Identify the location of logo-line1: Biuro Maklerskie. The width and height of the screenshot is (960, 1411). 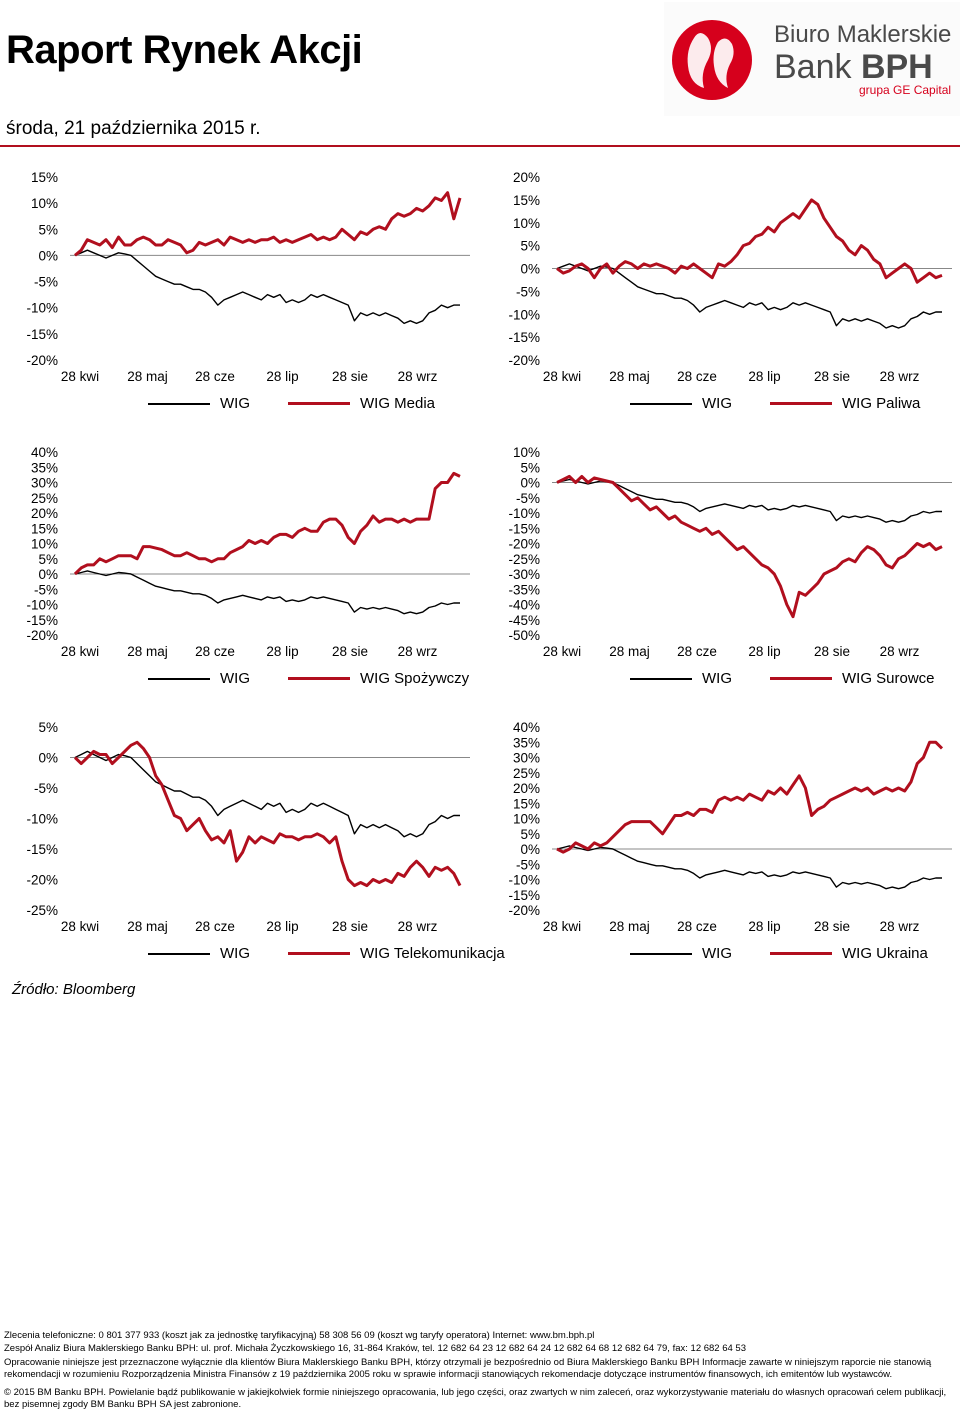
(862, 34).